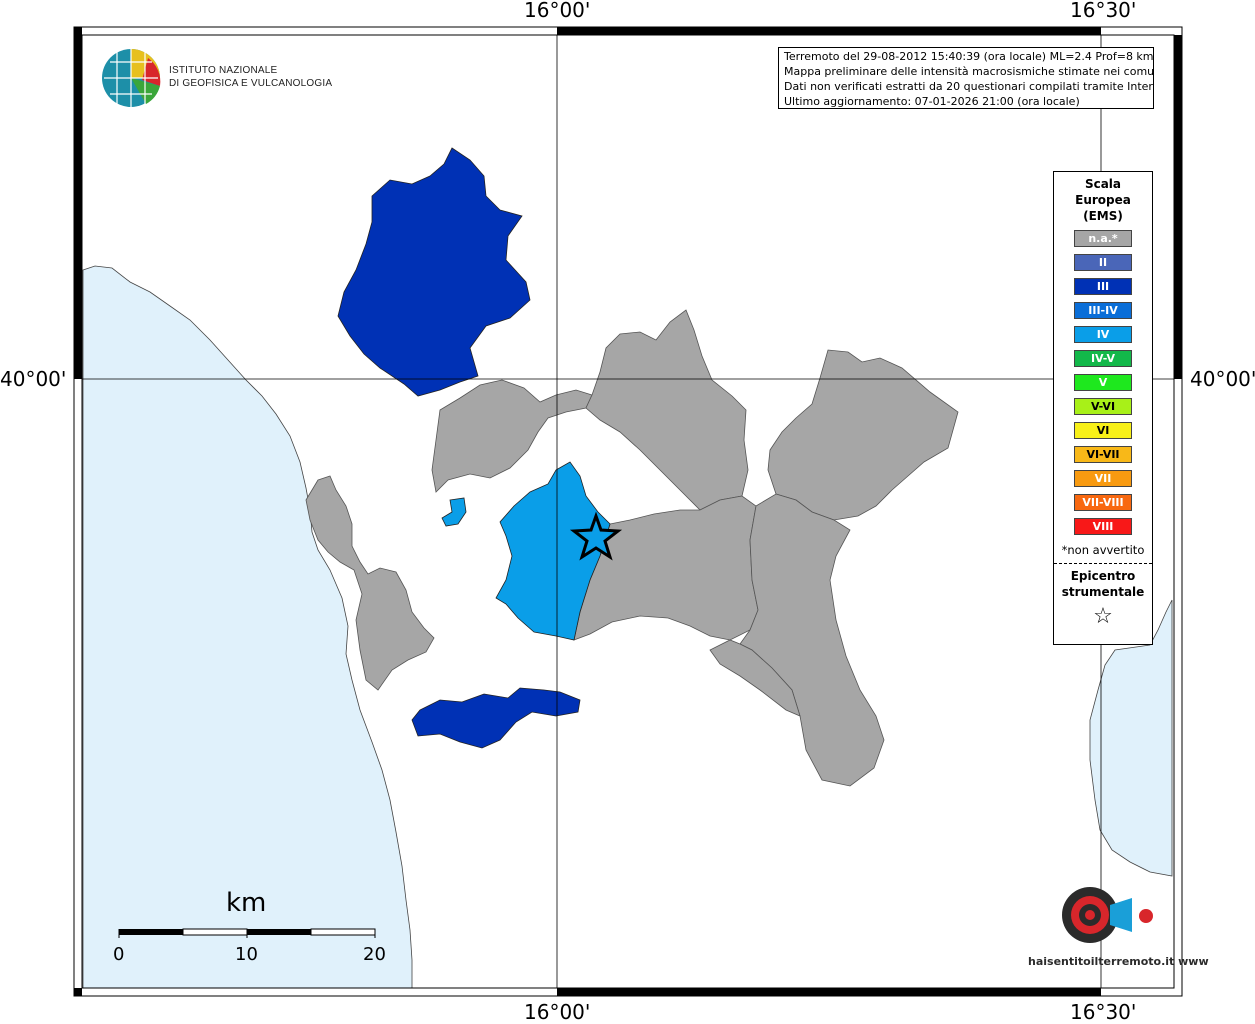  What do you see at coordinates (370, 583) in the screenshot?
I see `municipality-west` at bounding box center [370, 583].